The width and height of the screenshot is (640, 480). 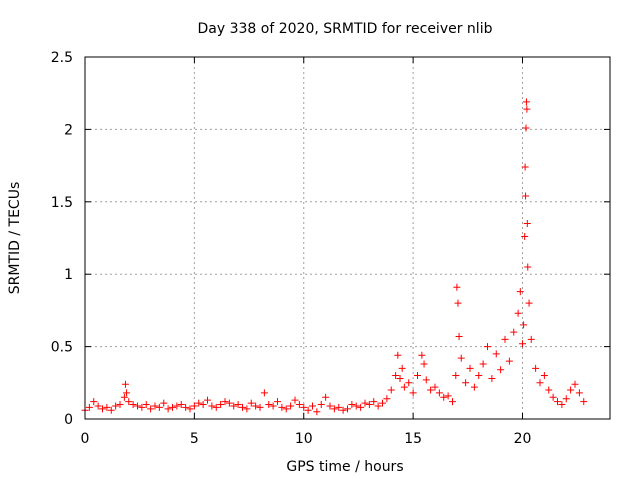 What do you see at coordinates (15, 238) in the screenshot?
I see `y-axis-label: SRMTID / TECUs` at bounding box center [15, 238].